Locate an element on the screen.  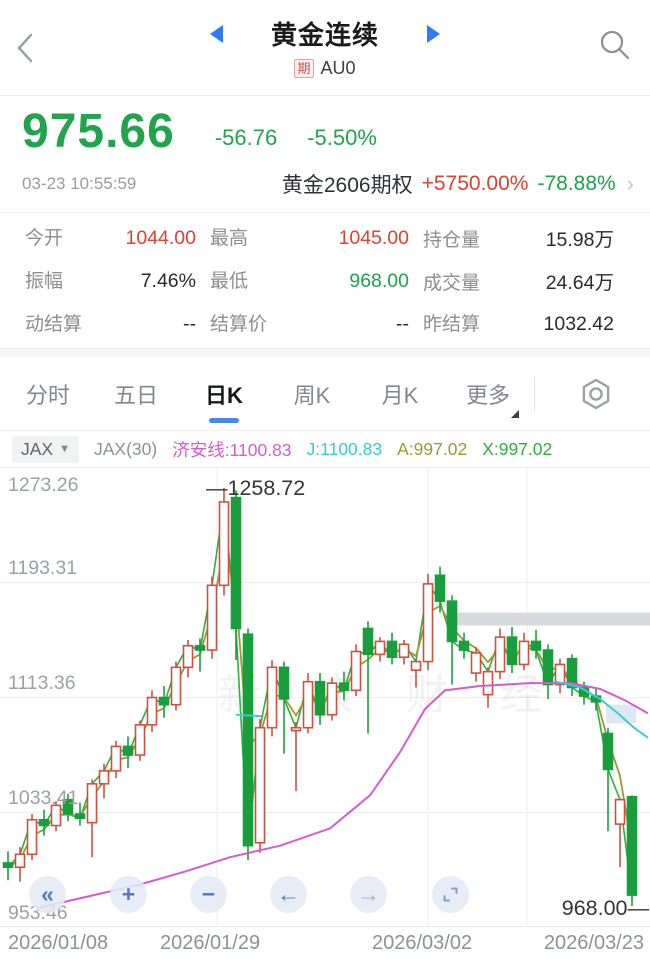
price-change: -56.76 is located at coordinates (246, 137).